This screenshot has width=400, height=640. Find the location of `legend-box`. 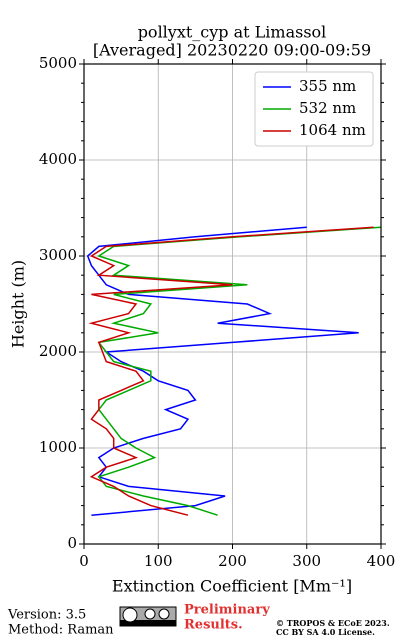

legend-box is located at coordinates (314, 109).